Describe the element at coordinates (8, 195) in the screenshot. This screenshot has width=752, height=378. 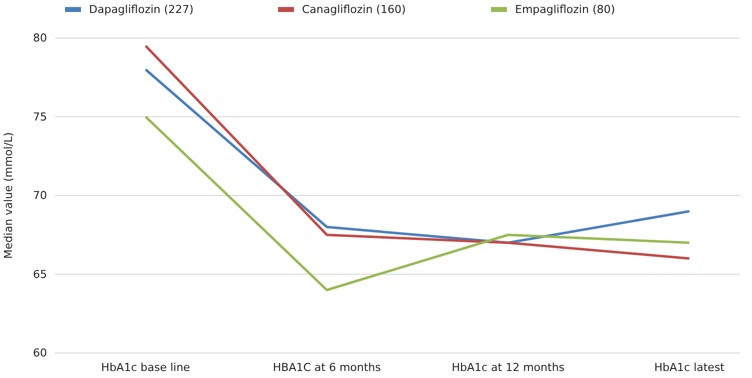
I see `y-axis-title: Median value (mmol/L)` at that location.